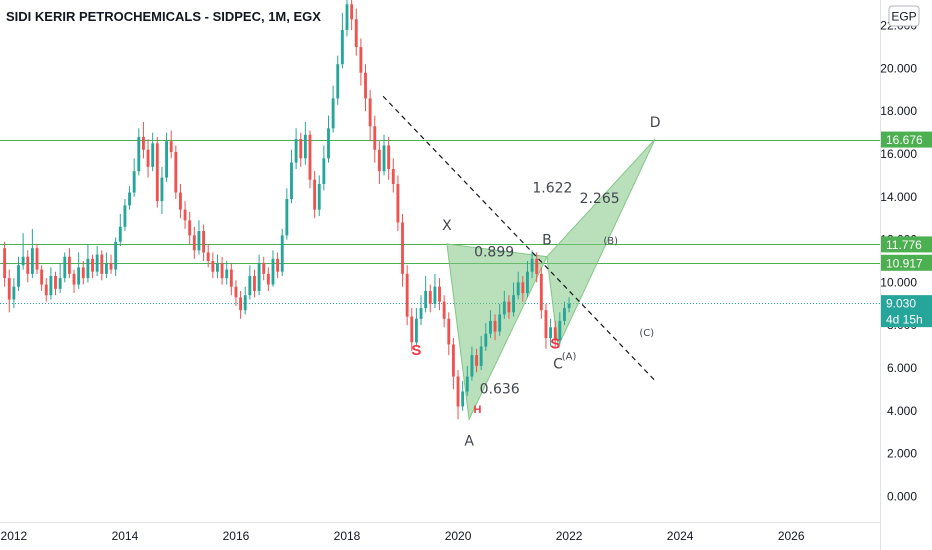 Image resolution: width=932 pixels, height=550 pixels. Describe the element at coordinates (898, 197) in the screenshot. I see `price-tick-label: 14.000` at that location.